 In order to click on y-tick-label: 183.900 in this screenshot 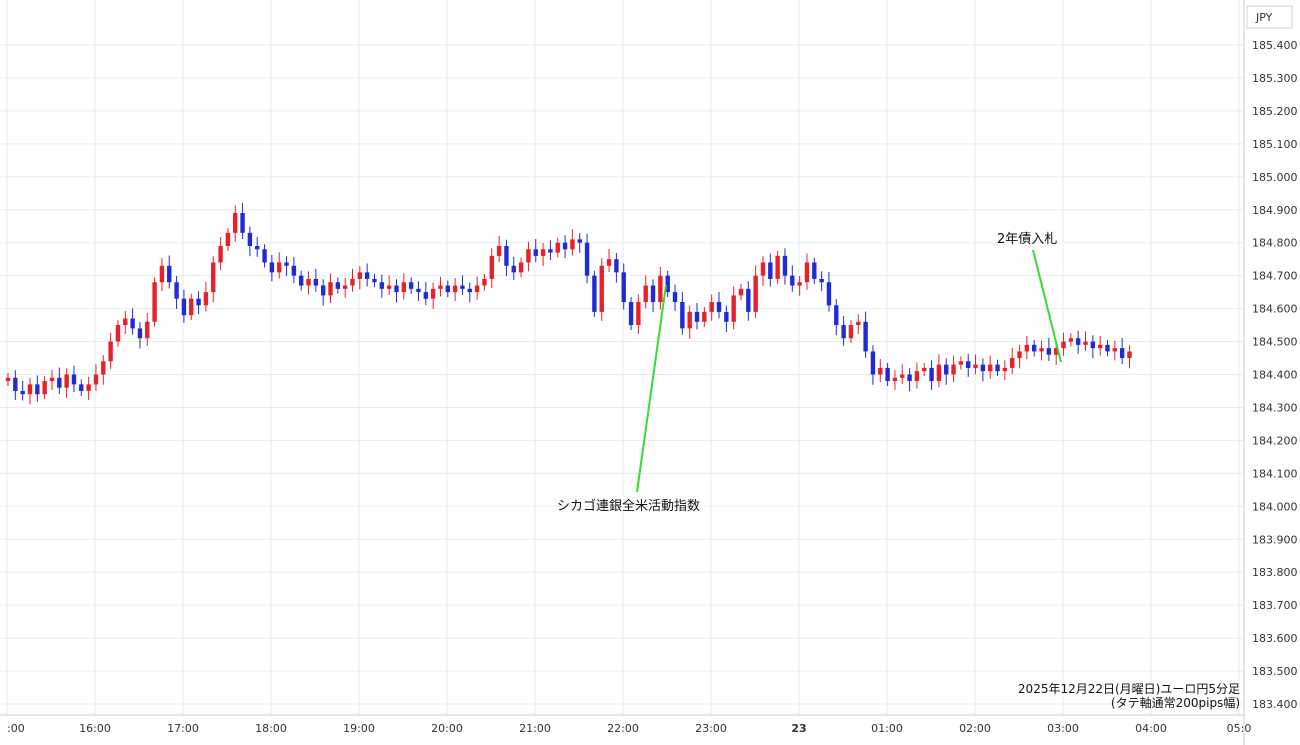, I will do `click(1275, 539)`.